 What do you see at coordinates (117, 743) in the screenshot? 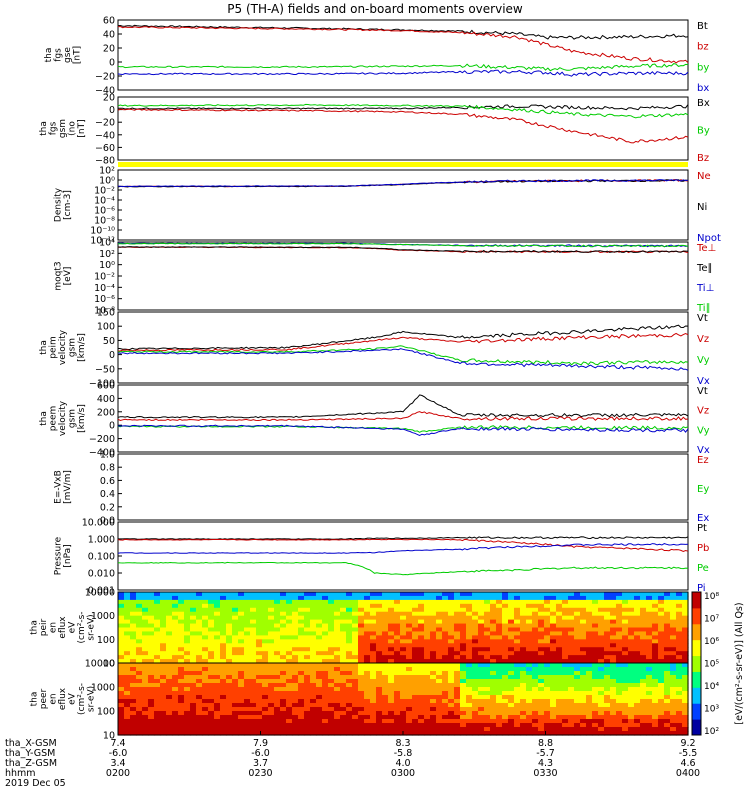
I see `footer-value: 7.4` at bounding box center [117, 743].